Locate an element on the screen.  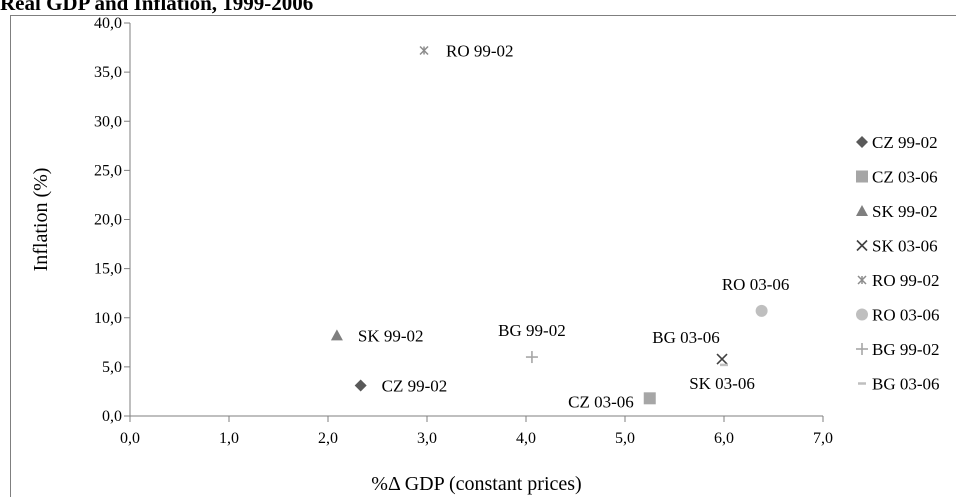
x-axis-ticks: 0,0 1,0 2,0 3,0 4,0 5,0 6,0 7,0 is located at coordinates (476, 431).